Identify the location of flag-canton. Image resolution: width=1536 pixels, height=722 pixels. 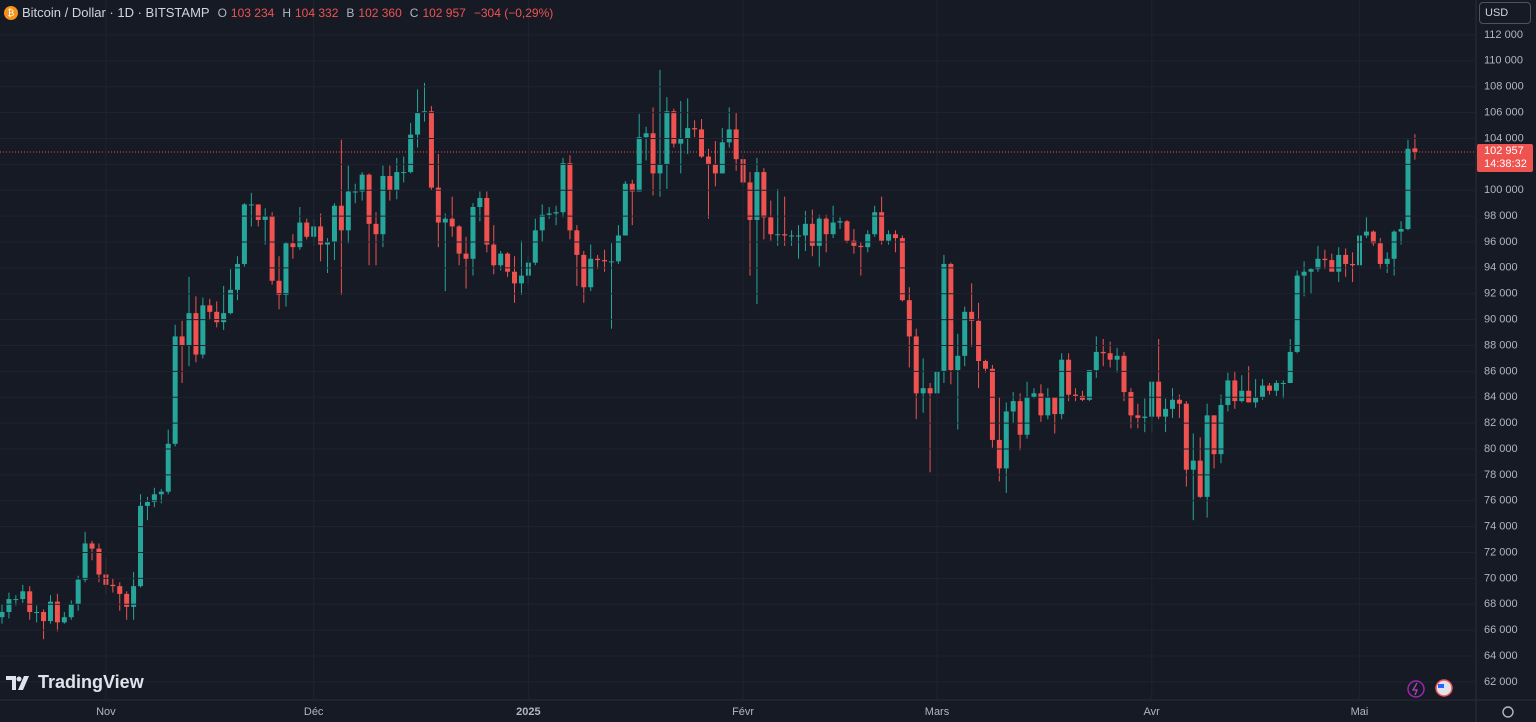
(1441, 686).